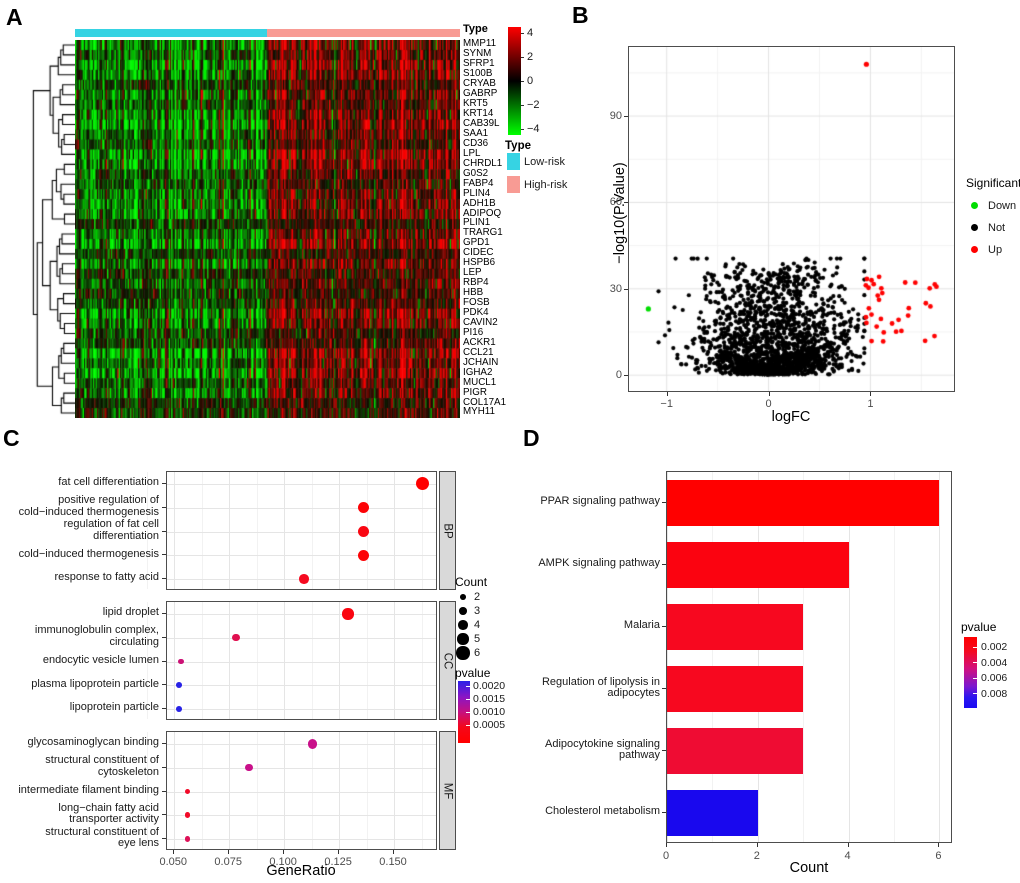 The image size is (1020, 883). What do you see at coordinates (483, 163) in the screenshot?
I see `gene-label: CHRDL1` at bounding box center [483, 163].